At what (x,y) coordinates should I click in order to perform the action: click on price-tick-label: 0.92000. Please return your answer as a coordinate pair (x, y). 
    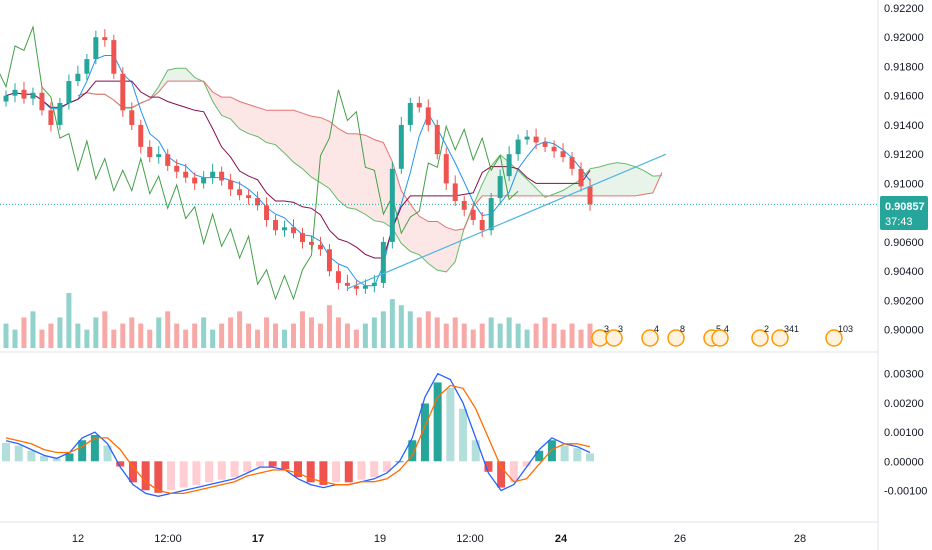
    Looking at the image, I should click on (904, 38).